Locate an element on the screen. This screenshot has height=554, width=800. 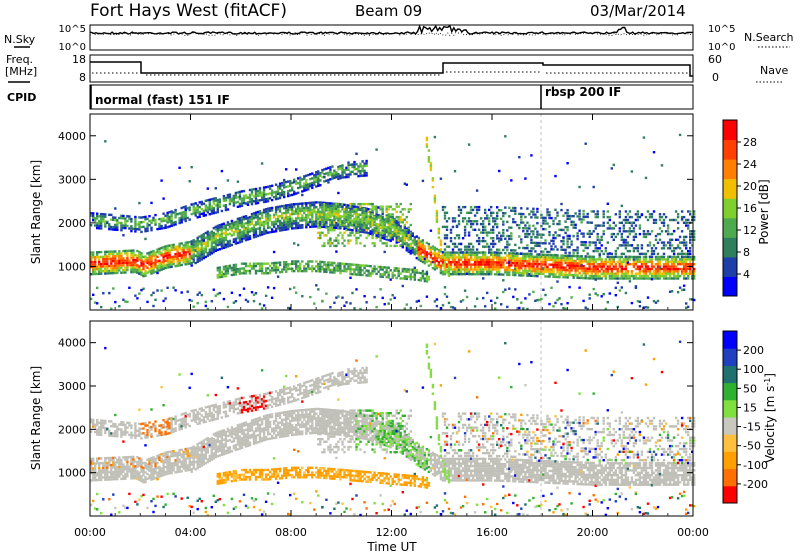
cpid-label-rbsp: rbsp 200 IF is located at coordinates (583, 92).